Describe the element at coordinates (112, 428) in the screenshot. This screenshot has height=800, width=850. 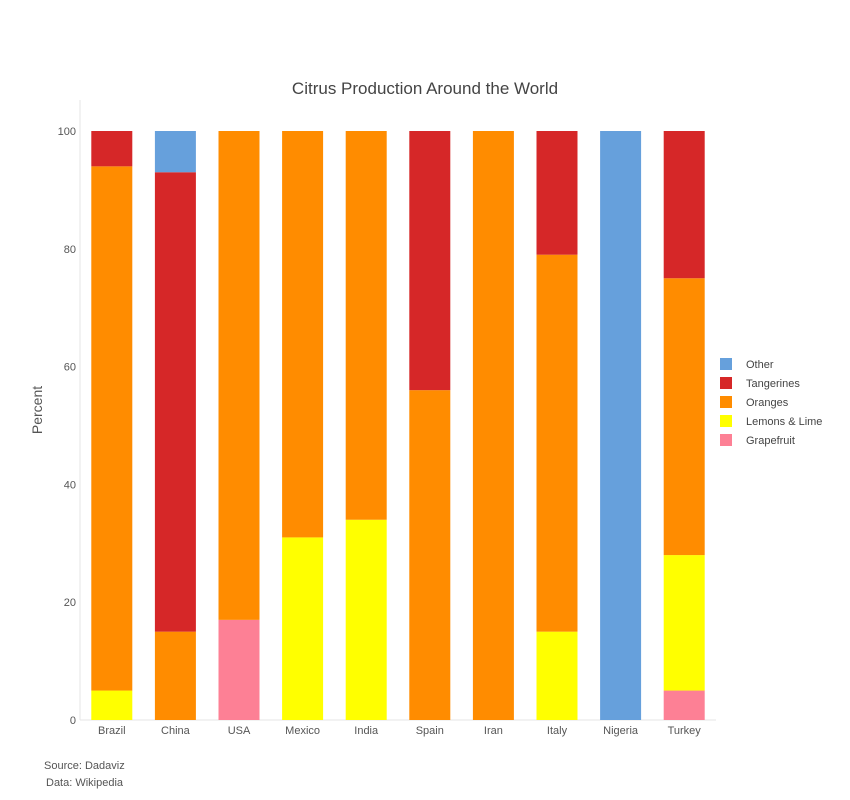
I see `bar-brazil-oranges` at that location.